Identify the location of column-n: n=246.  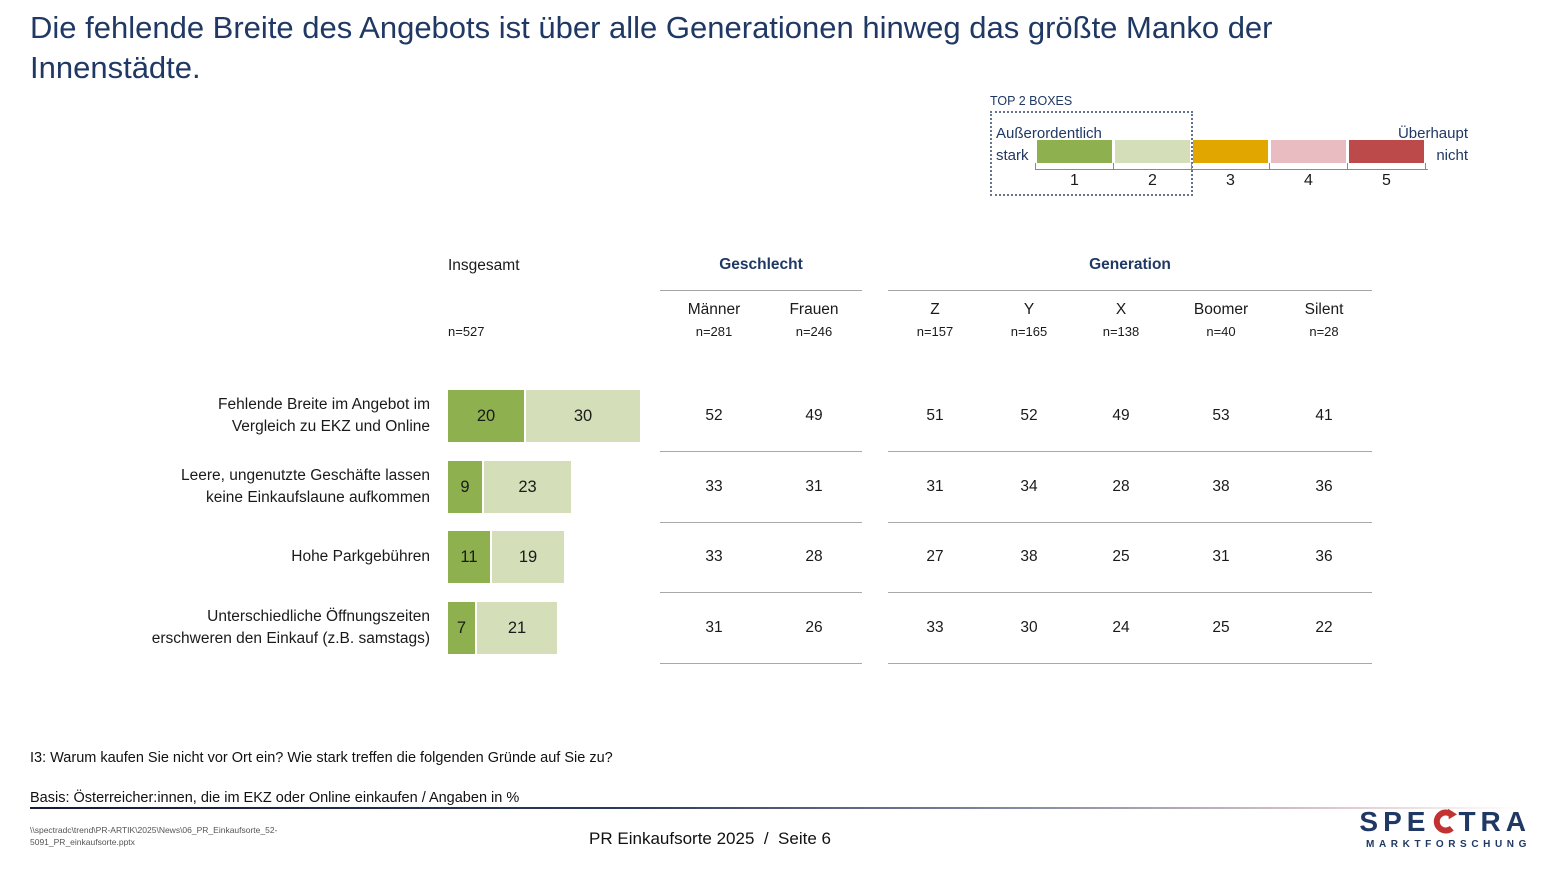
(814, 331).